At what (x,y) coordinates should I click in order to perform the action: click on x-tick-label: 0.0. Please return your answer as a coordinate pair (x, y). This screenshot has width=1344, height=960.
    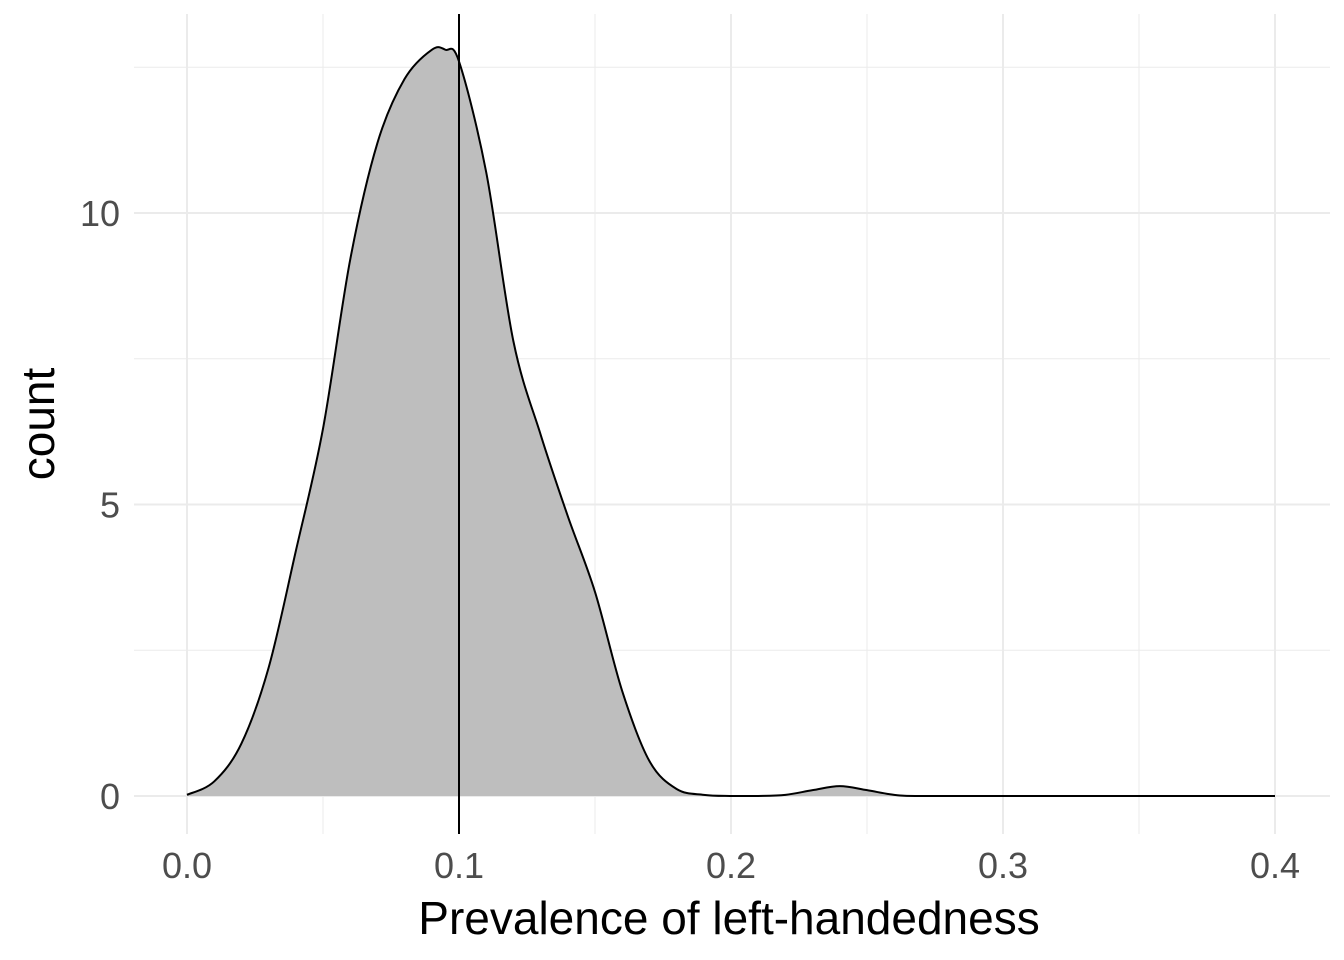
    Looking at the image, I should click on (187, 865).